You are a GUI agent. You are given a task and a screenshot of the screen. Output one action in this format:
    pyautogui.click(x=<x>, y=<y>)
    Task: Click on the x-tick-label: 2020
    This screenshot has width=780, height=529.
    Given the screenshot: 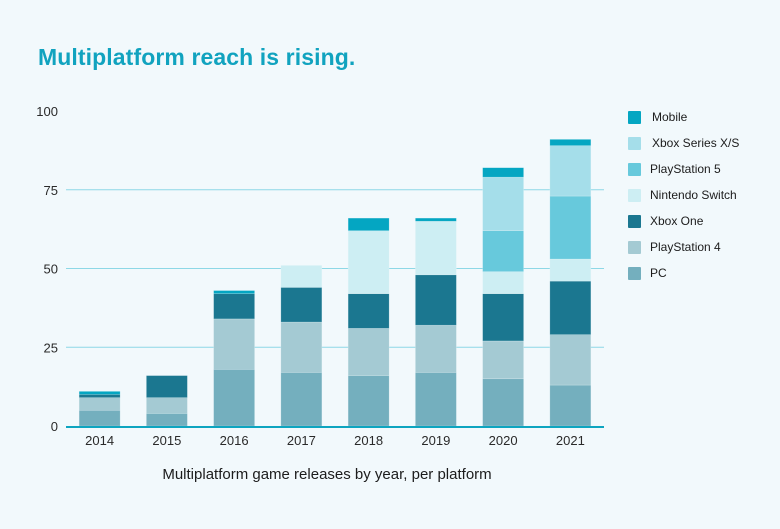 What is the action you would take?
    pyautogui.click(x=503, y=440)
    